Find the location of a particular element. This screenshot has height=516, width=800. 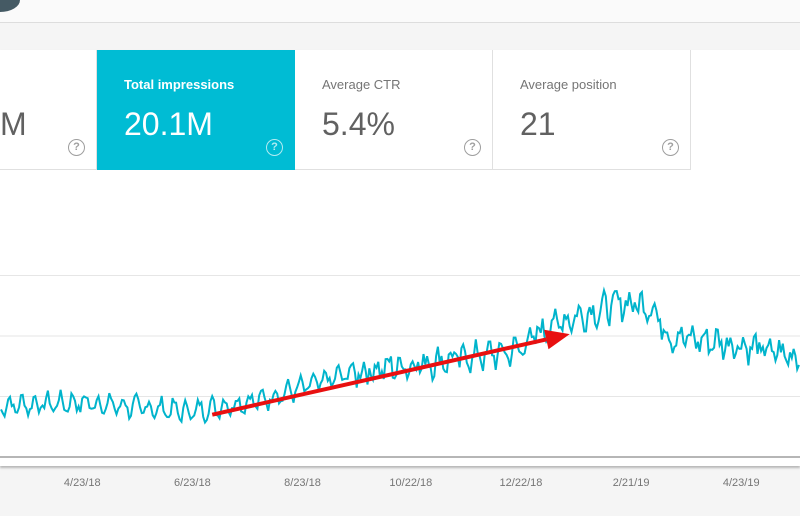

avatar is located at coordinates (10, 6).